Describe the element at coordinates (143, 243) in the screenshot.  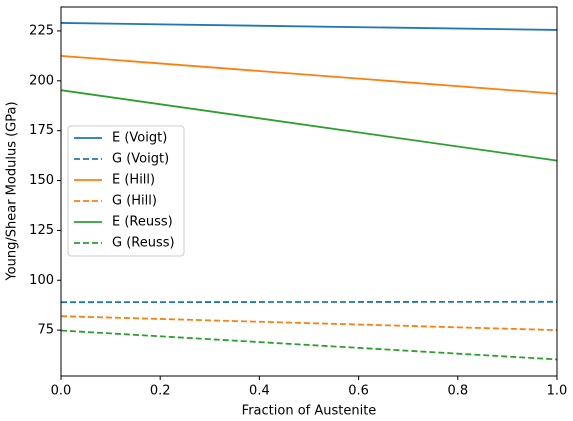
I see `legend-label: G (Reuss)` at that location.